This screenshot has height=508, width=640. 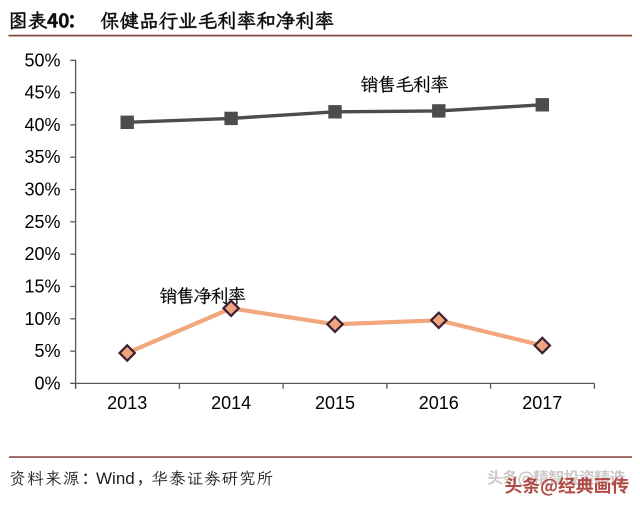 What do you see at coordinates (42, 319) in the screenshot?
I see `svg-text: 10%` at bounding box center [42, 319].